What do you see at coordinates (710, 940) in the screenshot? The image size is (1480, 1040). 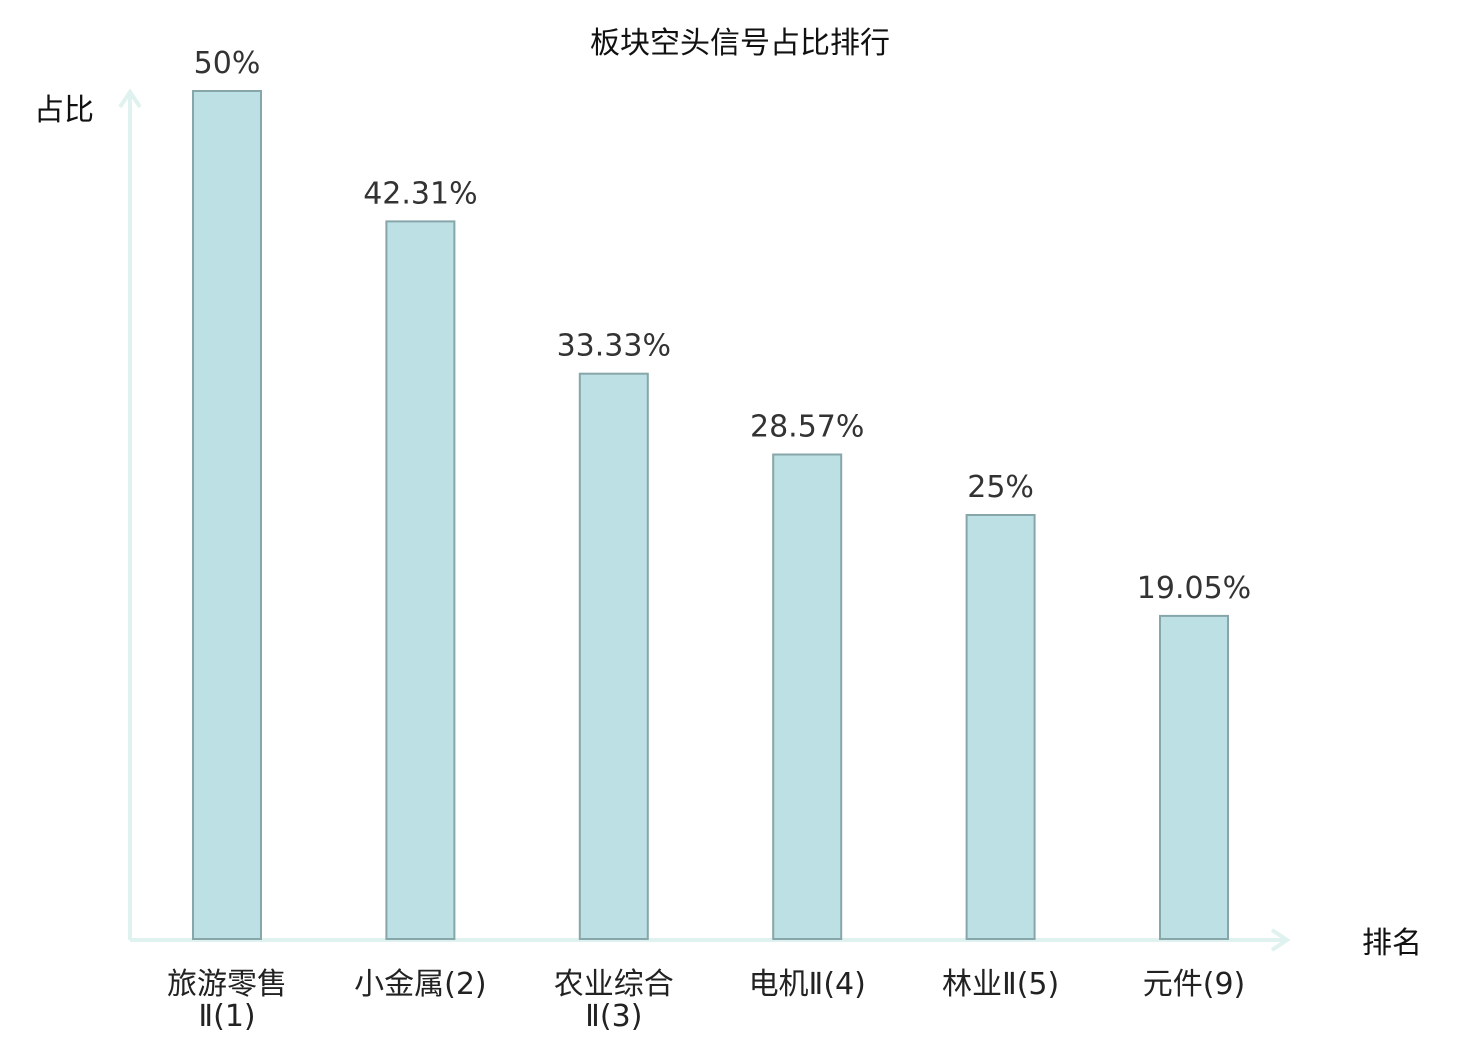 I see `x-axis` at bounding box center [710, 940].